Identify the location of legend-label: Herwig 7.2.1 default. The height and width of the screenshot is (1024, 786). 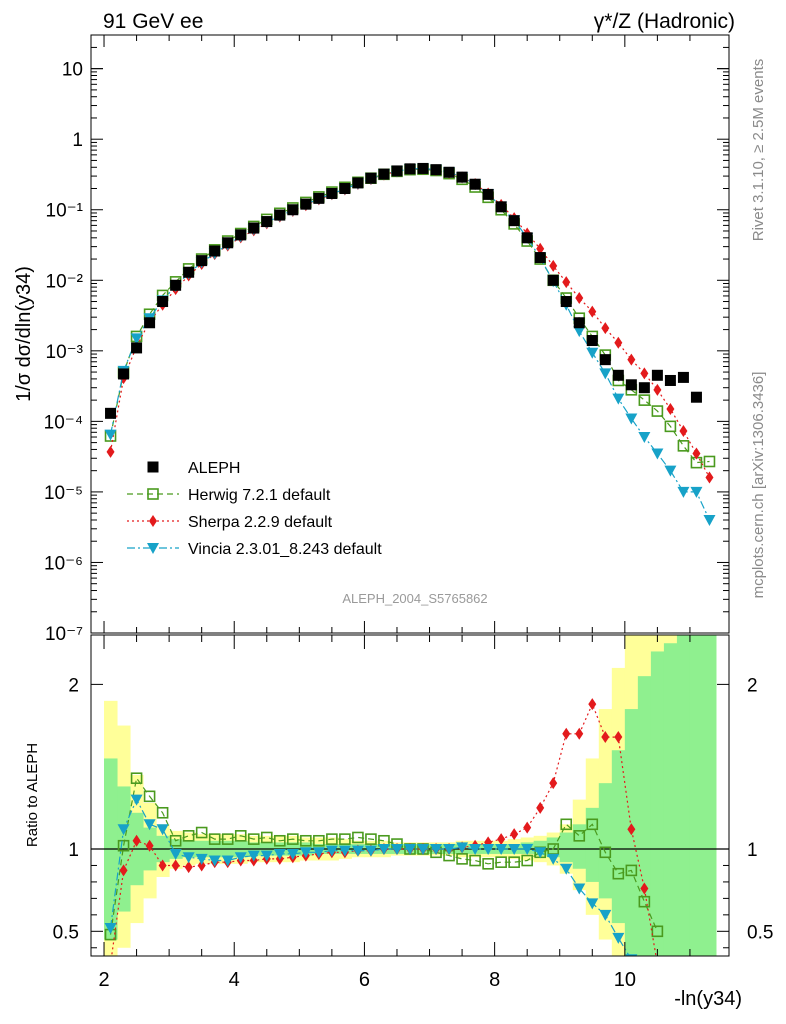
(259, 495).